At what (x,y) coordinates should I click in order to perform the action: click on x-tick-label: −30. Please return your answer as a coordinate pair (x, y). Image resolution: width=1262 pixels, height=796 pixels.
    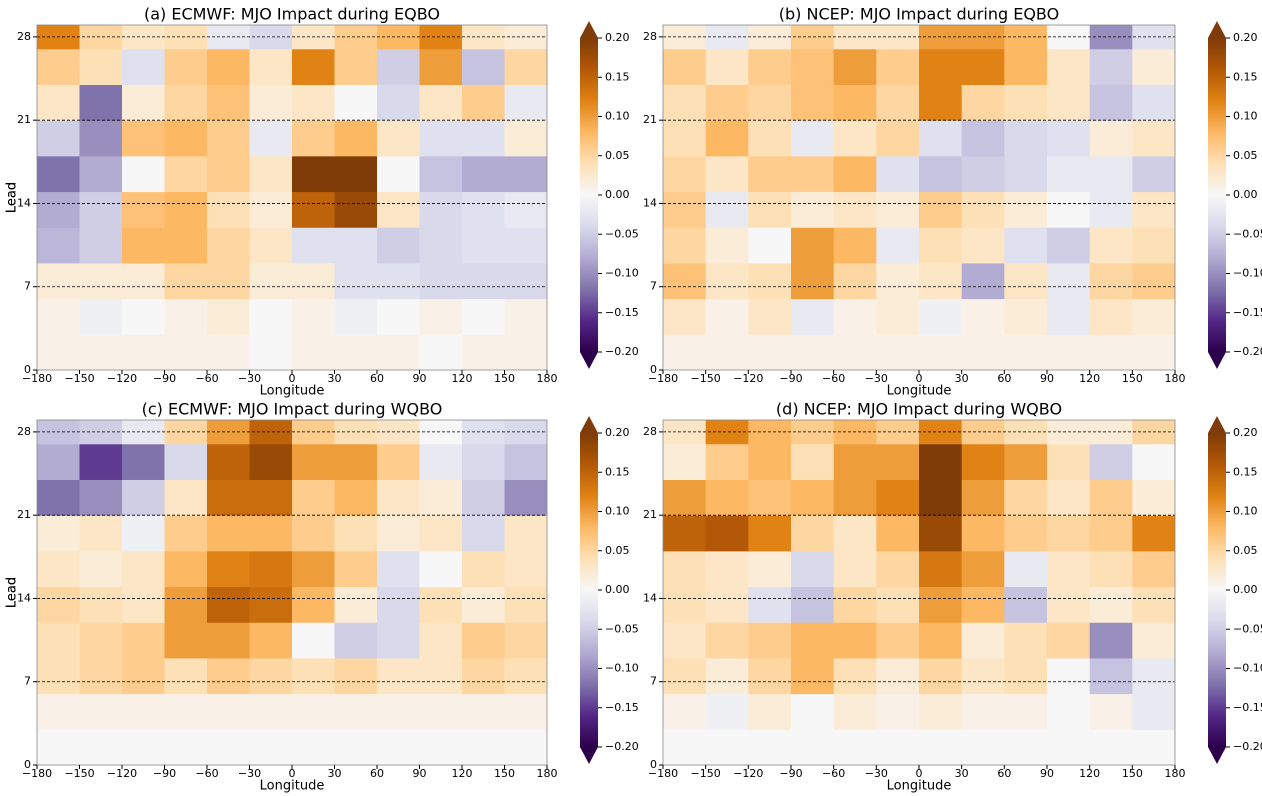
    Looking at the image, I should click on (249, 378).